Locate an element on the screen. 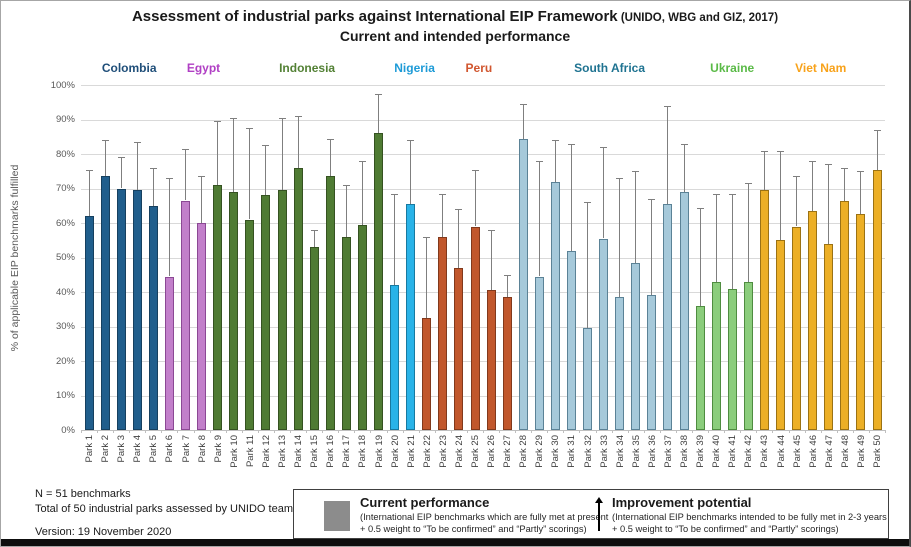  y-tick-label: 100% is located at coordinates (62, 85).